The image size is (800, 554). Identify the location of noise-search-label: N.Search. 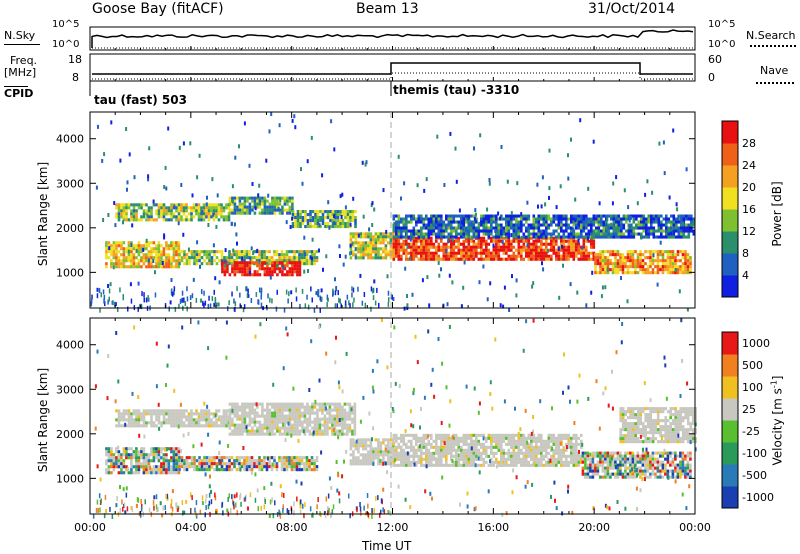
(771, 35).